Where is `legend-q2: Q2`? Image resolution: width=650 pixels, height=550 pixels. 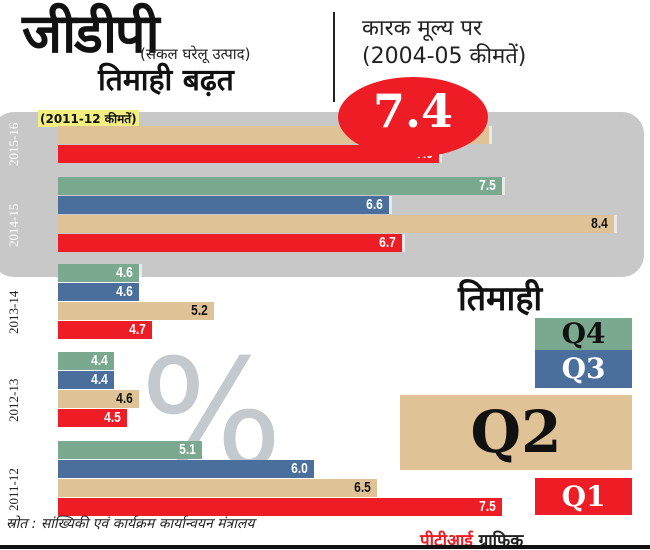 legend-q2: Q2 is located at coordinates (516, 432).